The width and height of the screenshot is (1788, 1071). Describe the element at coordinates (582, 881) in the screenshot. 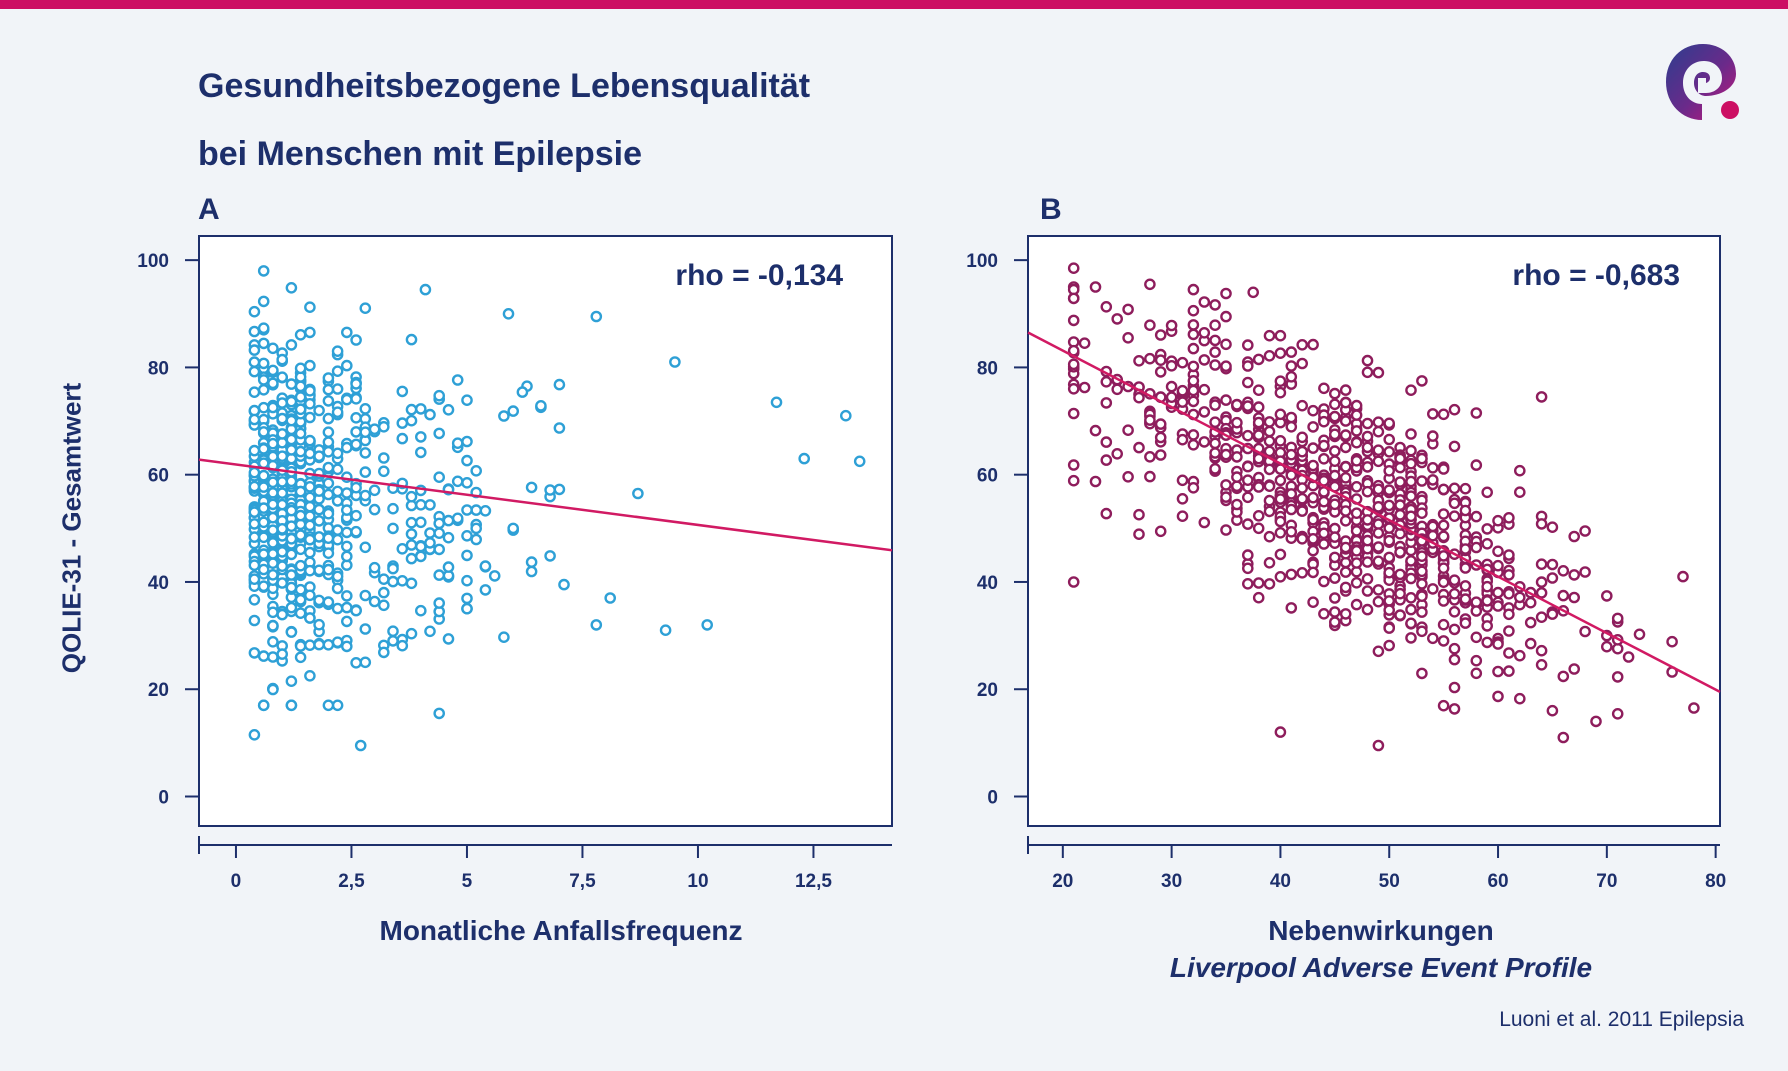

I see `panel-a-x-tick-label: 7,5` at that location.